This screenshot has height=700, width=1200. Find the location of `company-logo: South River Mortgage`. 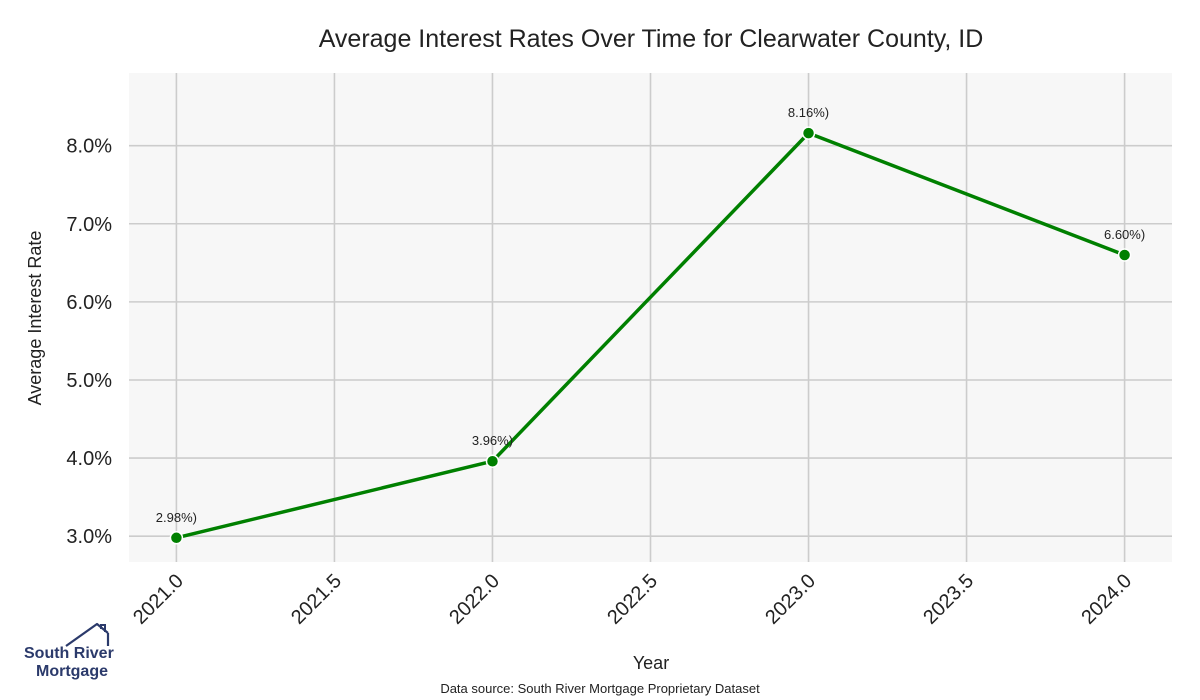

company-logo: South River Mortgage is located at coordinates (69, 651).